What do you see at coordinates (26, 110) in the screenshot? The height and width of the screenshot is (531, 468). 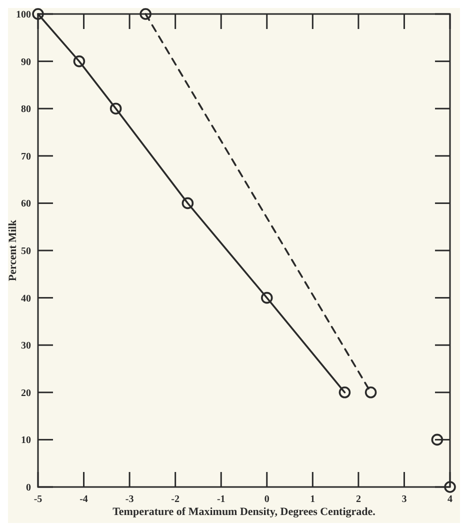 I see `y-tick-label: 80` at bounding box center [26, 110].